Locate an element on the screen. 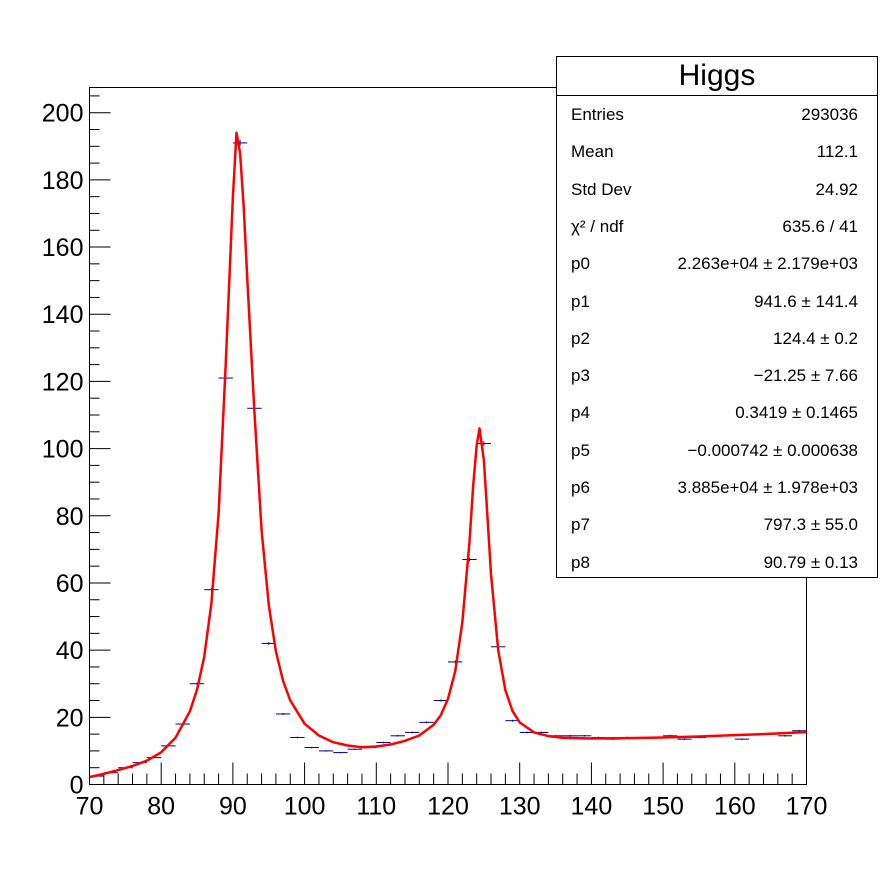  stats-title: Higgs is located at coordinates (717, 76).